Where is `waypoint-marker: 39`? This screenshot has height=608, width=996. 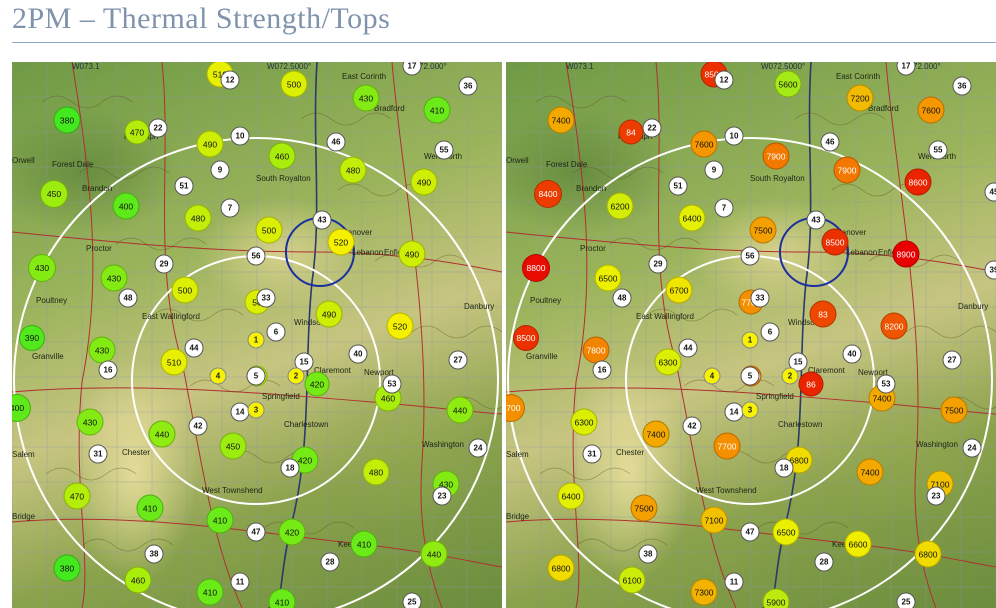
waypoint-marker: 39 is located at coordinates (990, 270).